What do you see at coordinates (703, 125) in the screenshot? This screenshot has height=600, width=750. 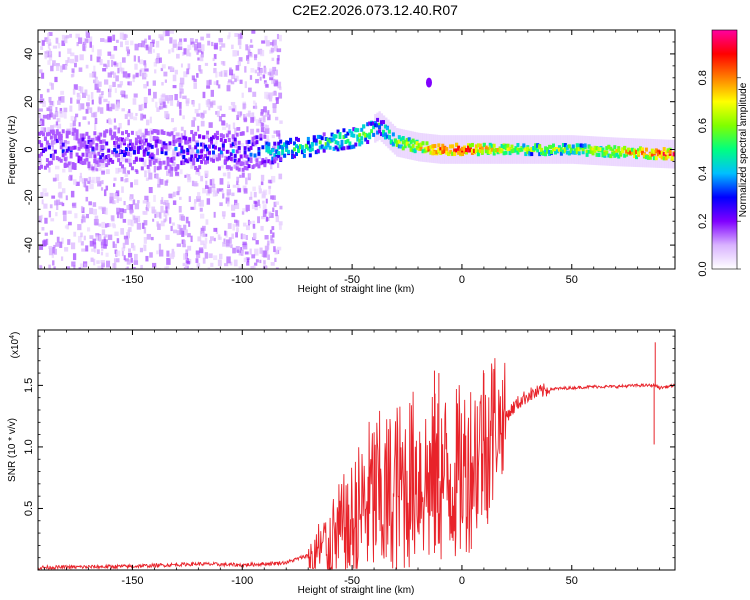 I see `colorbar-tick-label: 0.6` at bounding box center [703, 125].